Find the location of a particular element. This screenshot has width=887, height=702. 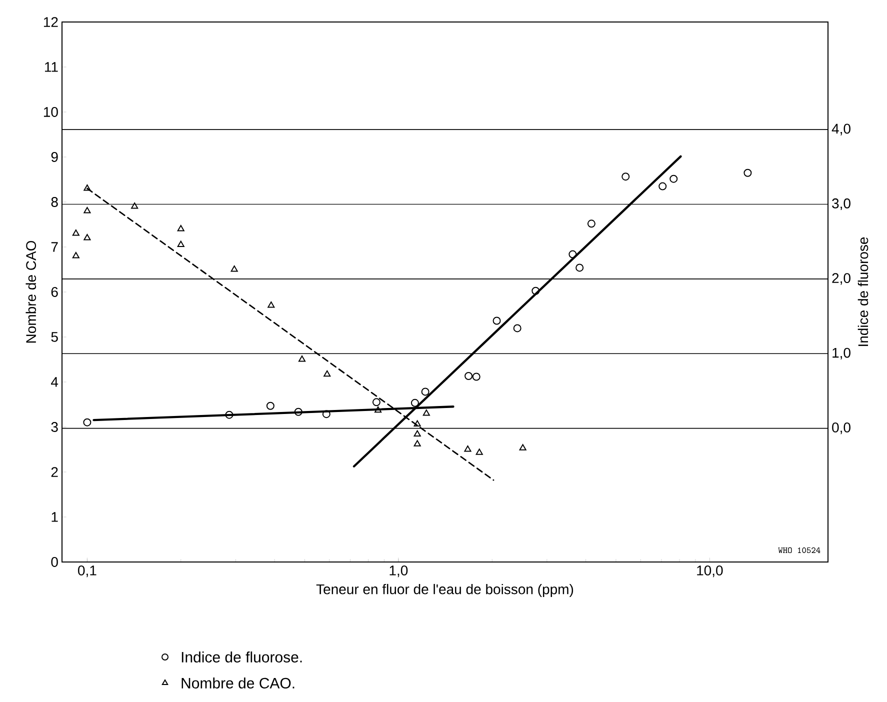

y-tick-label: 1 is located at coordinates (55, 517).